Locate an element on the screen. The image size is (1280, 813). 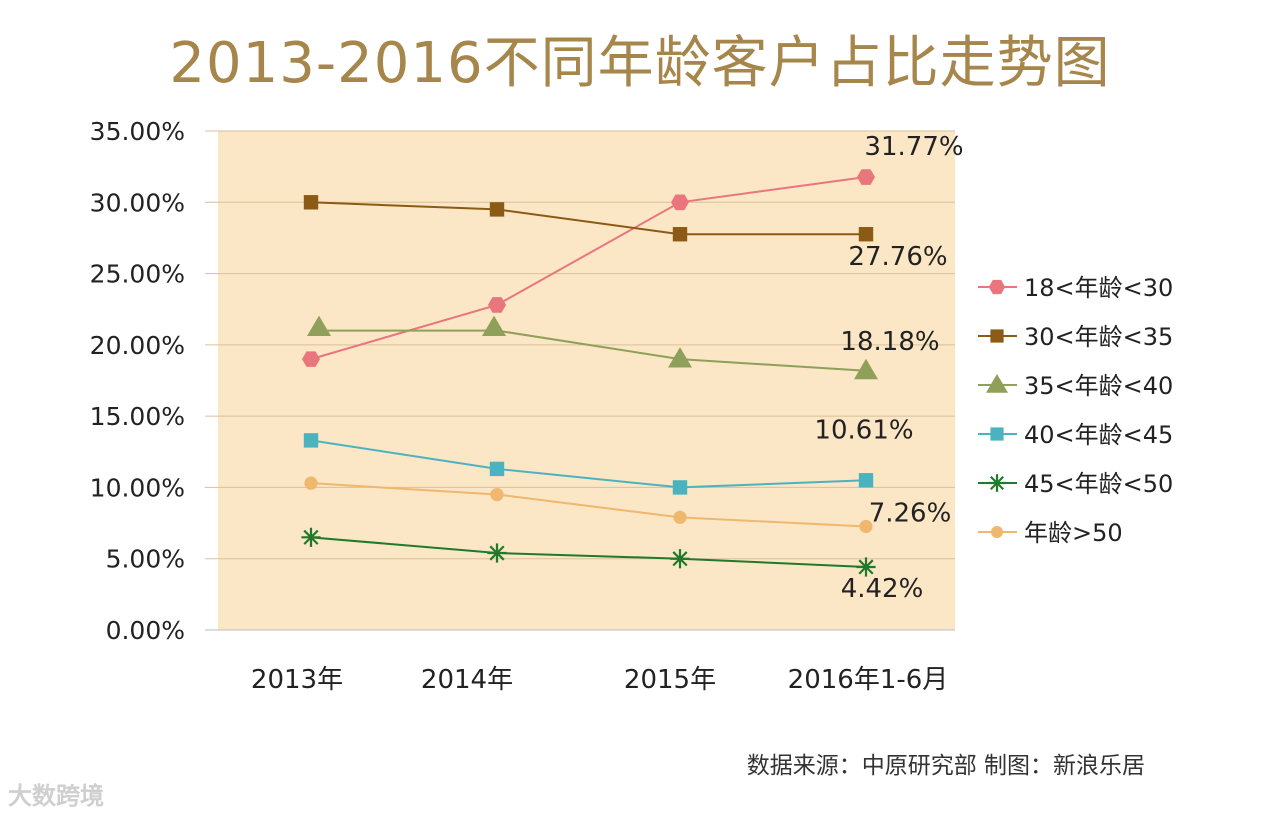
data-label: 10.61% is located at coordinates (863, 430).